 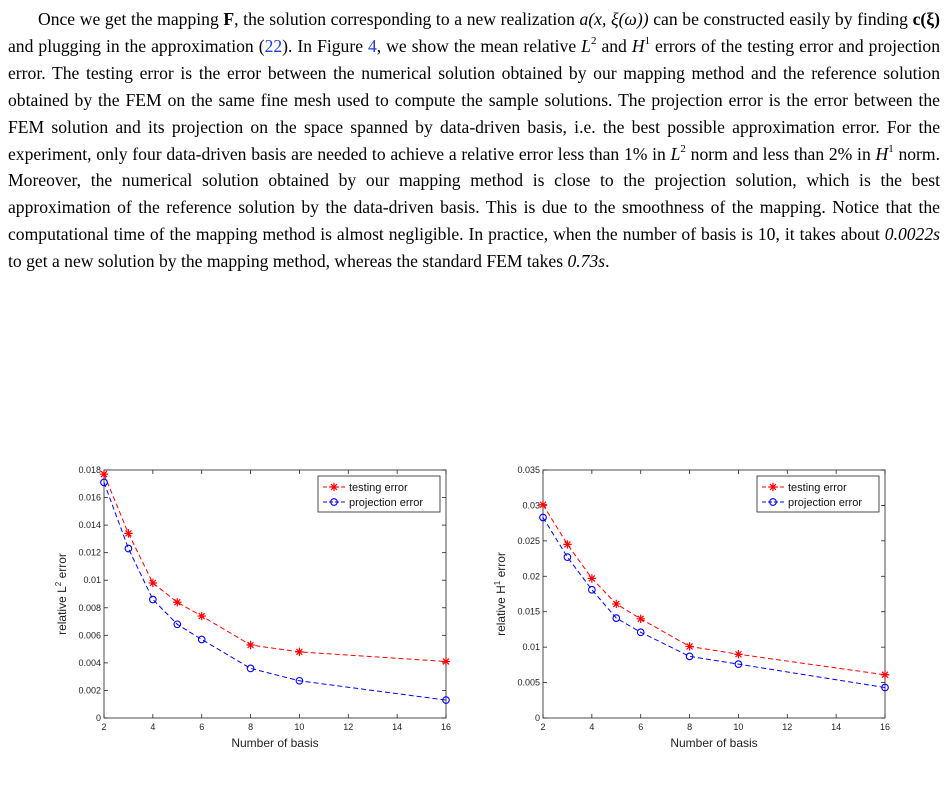 What do you see at coordinates (372, 45) in the screenshot?
I see `figure-ref-link: 4` at bounding box center [372, 45].